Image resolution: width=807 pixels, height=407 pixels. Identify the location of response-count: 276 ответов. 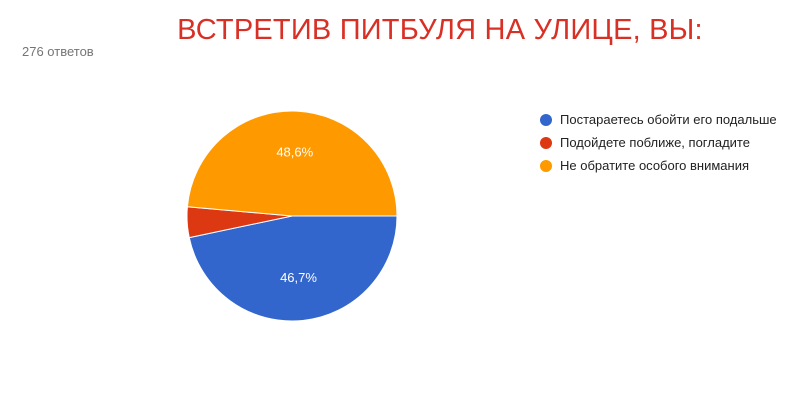
(58, 51).